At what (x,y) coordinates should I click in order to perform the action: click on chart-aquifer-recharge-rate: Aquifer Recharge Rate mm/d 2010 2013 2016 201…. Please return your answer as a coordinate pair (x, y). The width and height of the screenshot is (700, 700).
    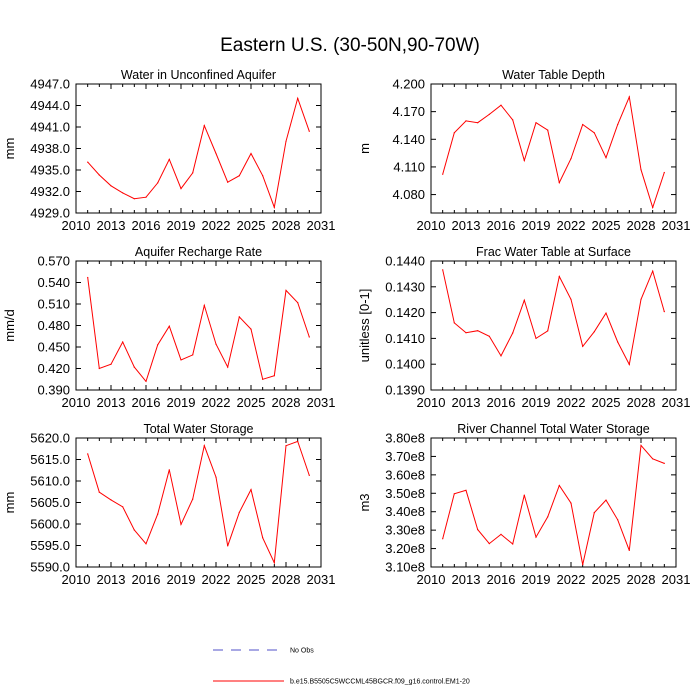
    Looking at the image, I should click on (168, 327).